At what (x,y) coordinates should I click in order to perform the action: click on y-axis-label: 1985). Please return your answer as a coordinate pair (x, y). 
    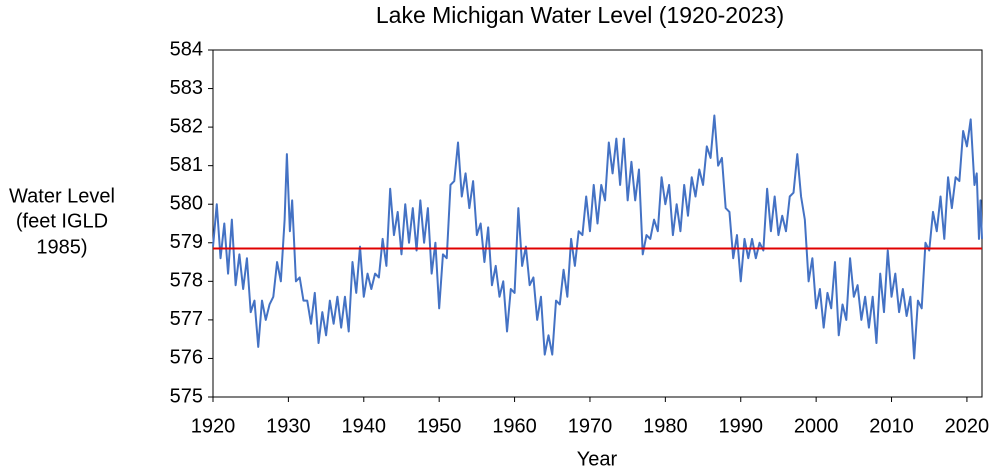
    Looking at the image, I should click on (61, 247).